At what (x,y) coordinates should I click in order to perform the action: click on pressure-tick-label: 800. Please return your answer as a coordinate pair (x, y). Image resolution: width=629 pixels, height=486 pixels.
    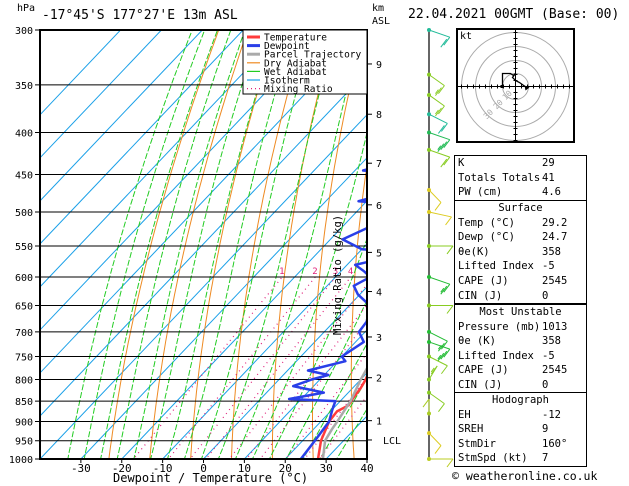
    Looking at the image, I should click on (24, 380).